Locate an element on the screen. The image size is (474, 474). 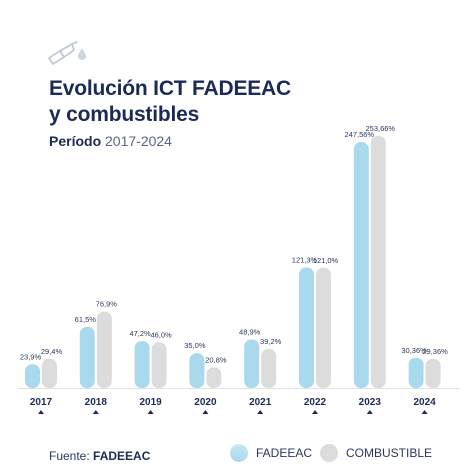
bar-fadeeac-2018 is located at coordinates (87, 357).